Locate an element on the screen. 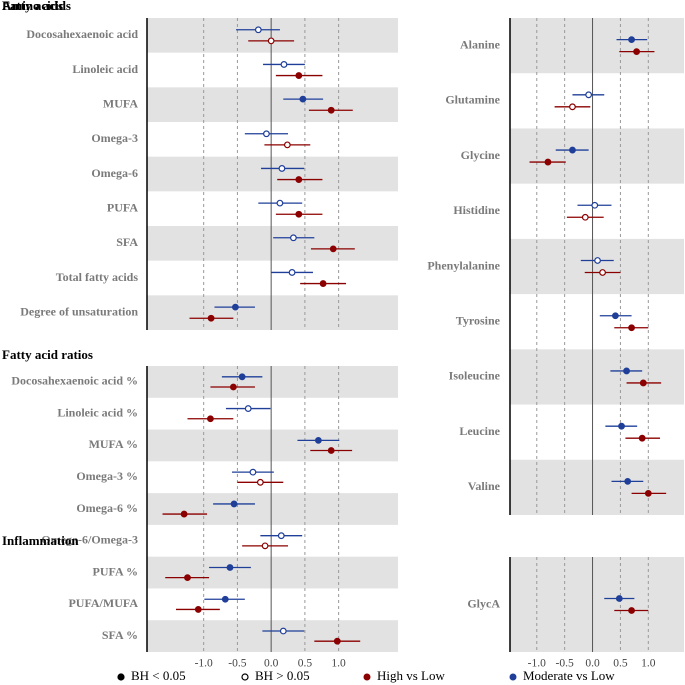 The height and width of the screenshot is (685, 685). panel-title: Fatty acid ratios is located at coordinates (47, 354).